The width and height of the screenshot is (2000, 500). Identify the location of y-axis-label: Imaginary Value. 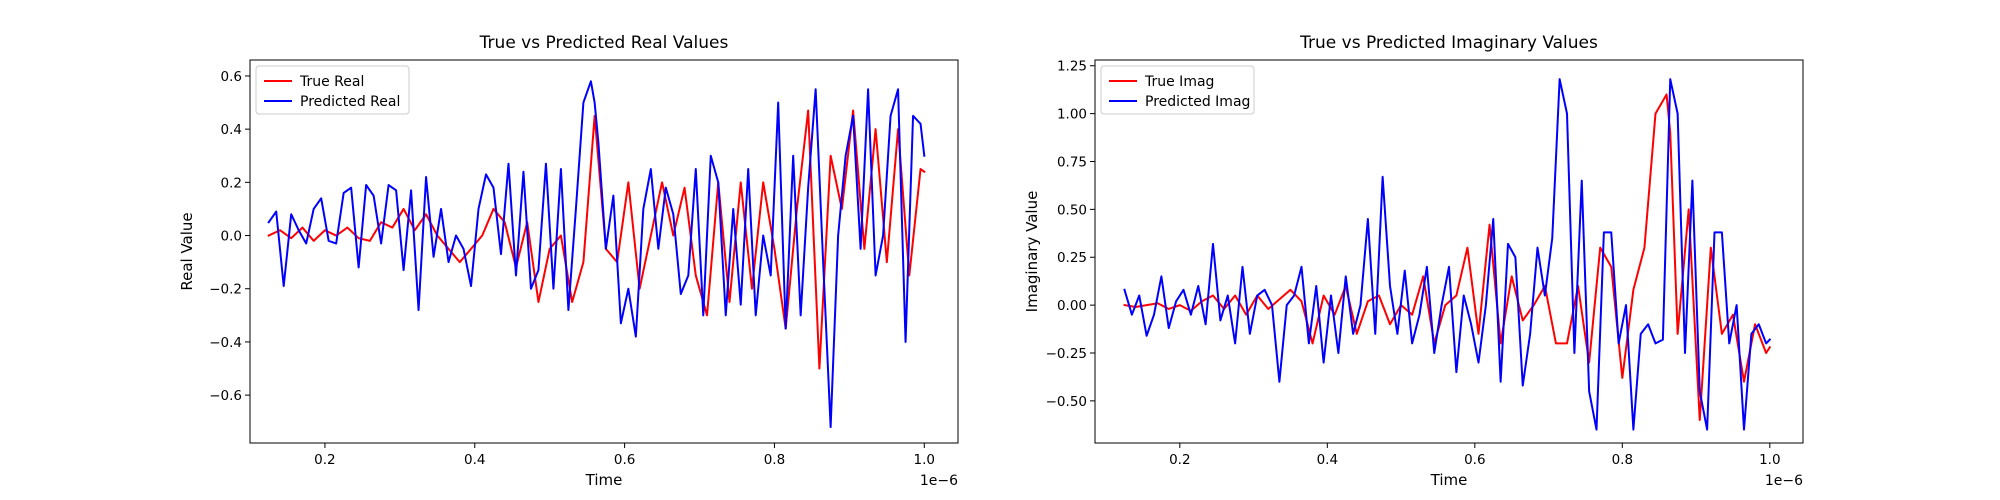
(1032, 252).